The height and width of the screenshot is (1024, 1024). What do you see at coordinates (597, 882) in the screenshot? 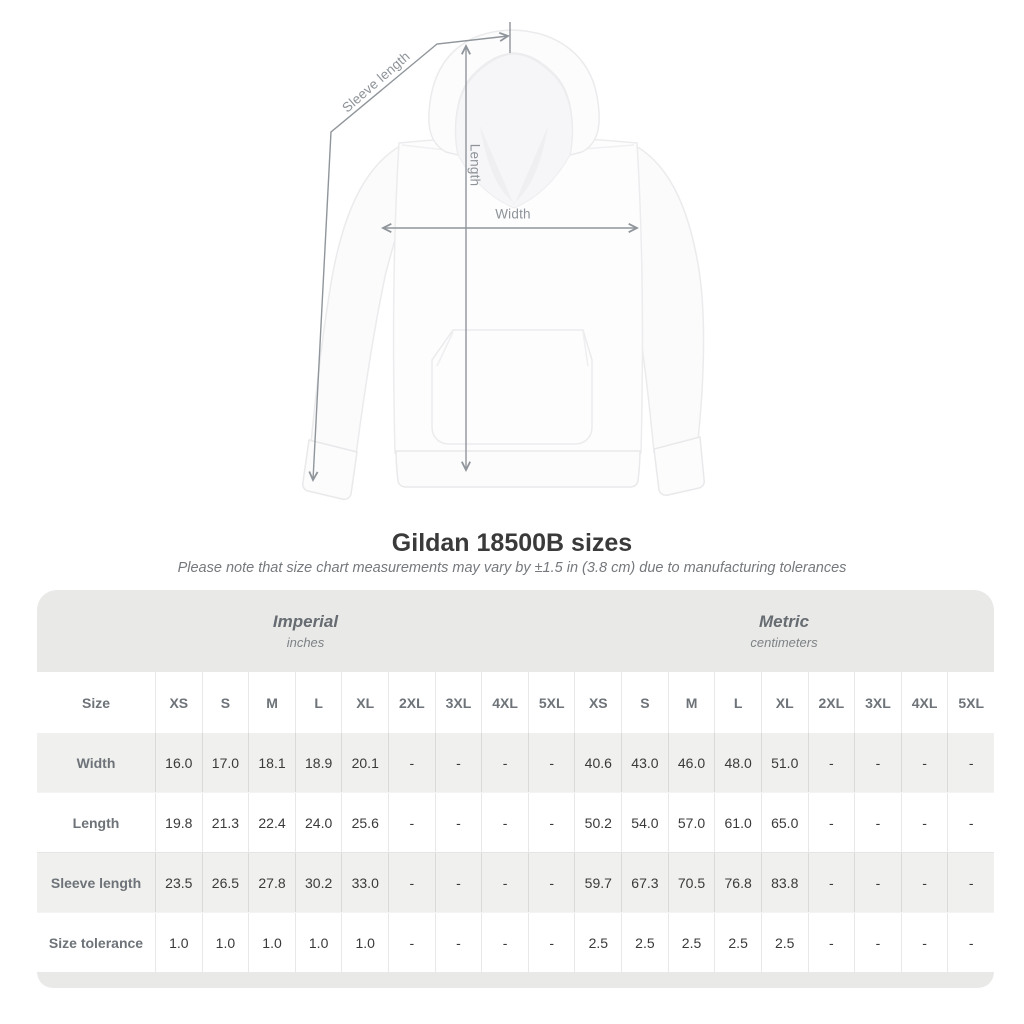
I see `cell-value: 59.7` at bounding box center [597, 882].